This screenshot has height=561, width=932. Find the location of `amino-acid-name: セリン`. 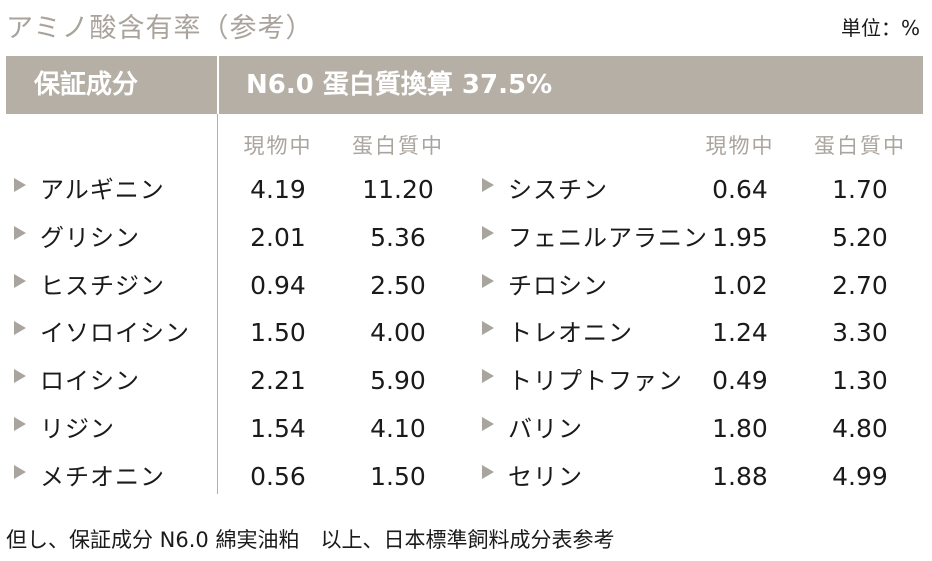

amino-acid-name: セリン is located at coordinates (545, 477).